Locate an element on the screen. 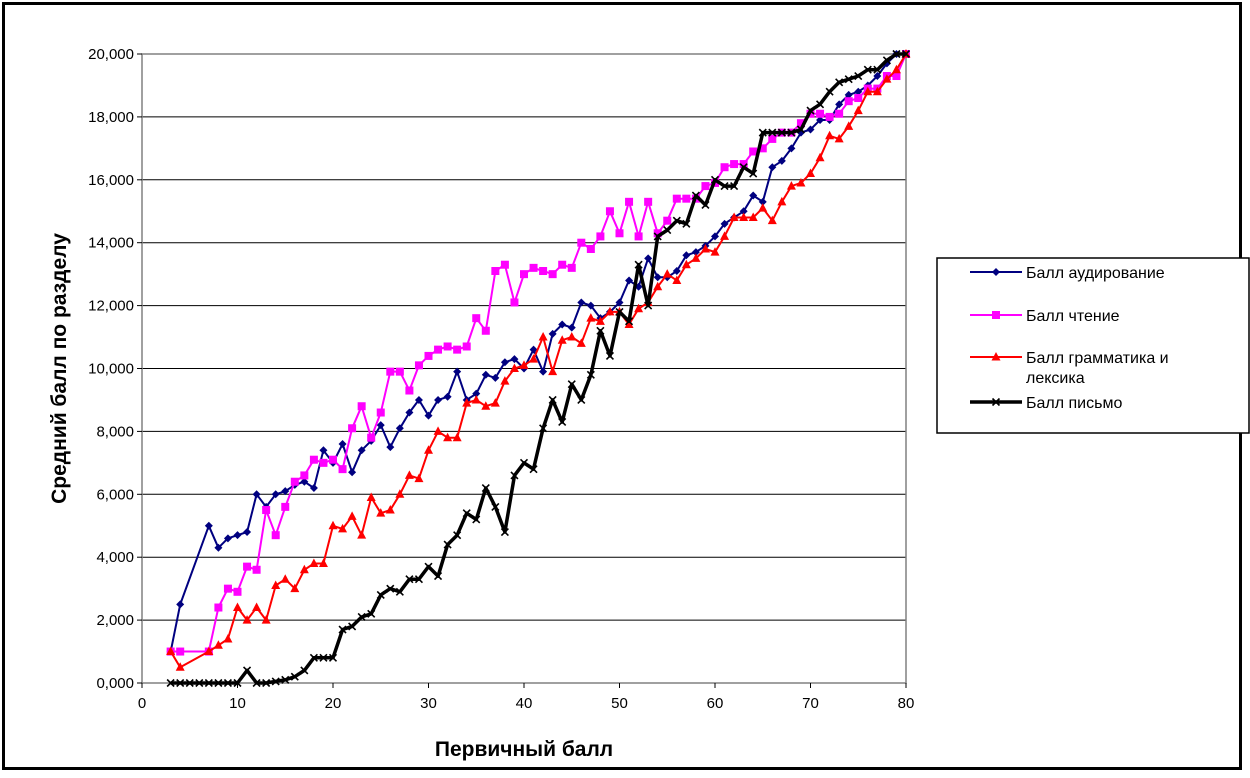 The image size is (1250, 778). x-axis-title: Первичный балл is located at coordinates (524, 749).